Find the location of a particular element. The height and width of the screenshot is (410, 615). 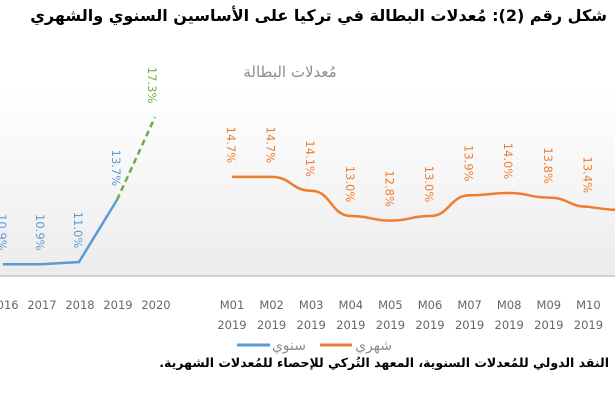

annual-data-label: 13.7% is located at coordinates (116, 168).